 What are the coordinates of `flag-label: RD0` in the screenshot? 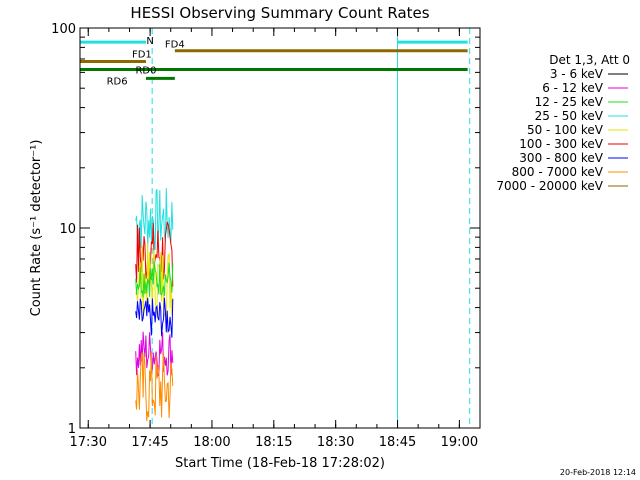 It's located at (145, 71).